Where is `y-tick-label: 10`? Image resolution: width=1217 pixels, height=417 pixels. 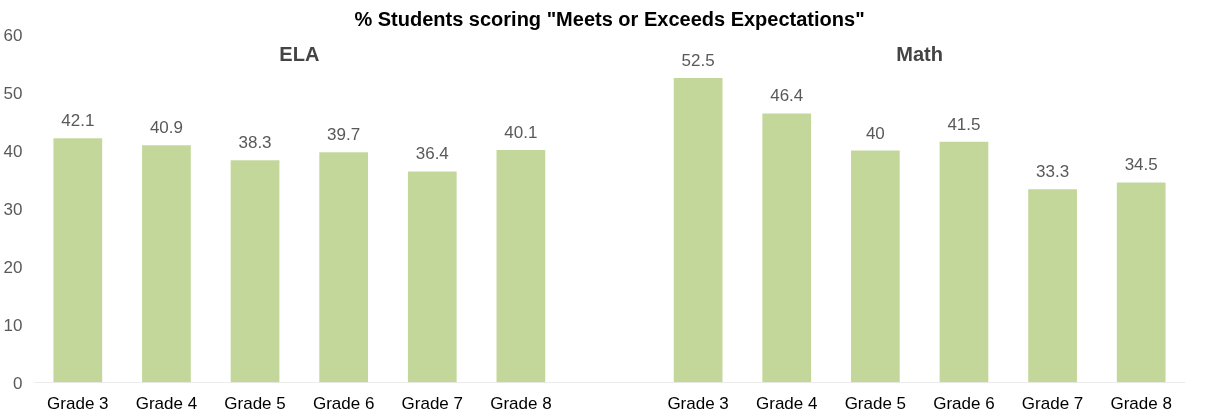
y-tick-label: 10 is located at coordinates (13, 325).